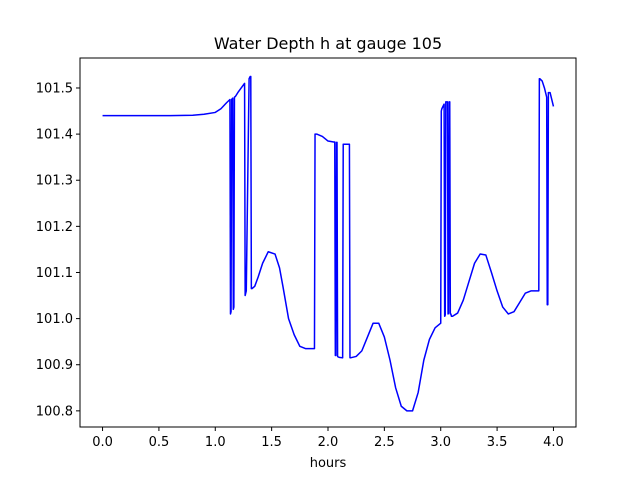 The image size is (640, 480). What do you see at coordinates (102, 442) in the screenshot?
I see `x-tick-label: 0.0` at bounding box center [102, 442].